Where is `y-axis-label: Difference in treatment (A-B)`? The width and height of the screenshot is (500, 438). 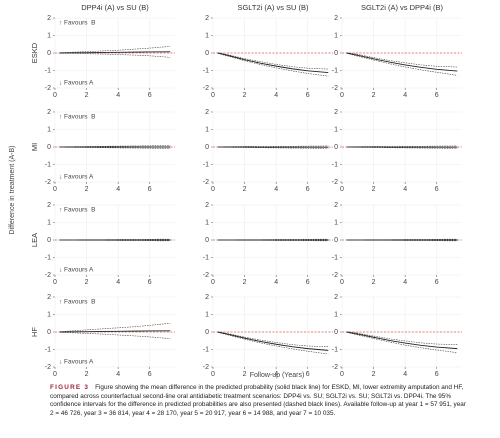
y-axis-label: Difference in treatment (A-B) is located at coordinates (12, 190).